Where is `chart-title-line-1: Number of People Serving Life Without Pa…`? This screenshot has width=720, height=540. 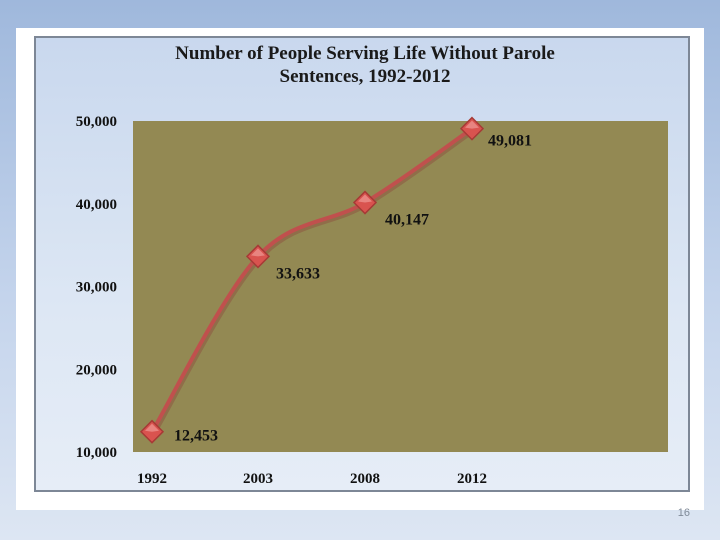
chart-title-line-1: Number of People Serving Life Without Pa… is located at coordinates (365, 53).